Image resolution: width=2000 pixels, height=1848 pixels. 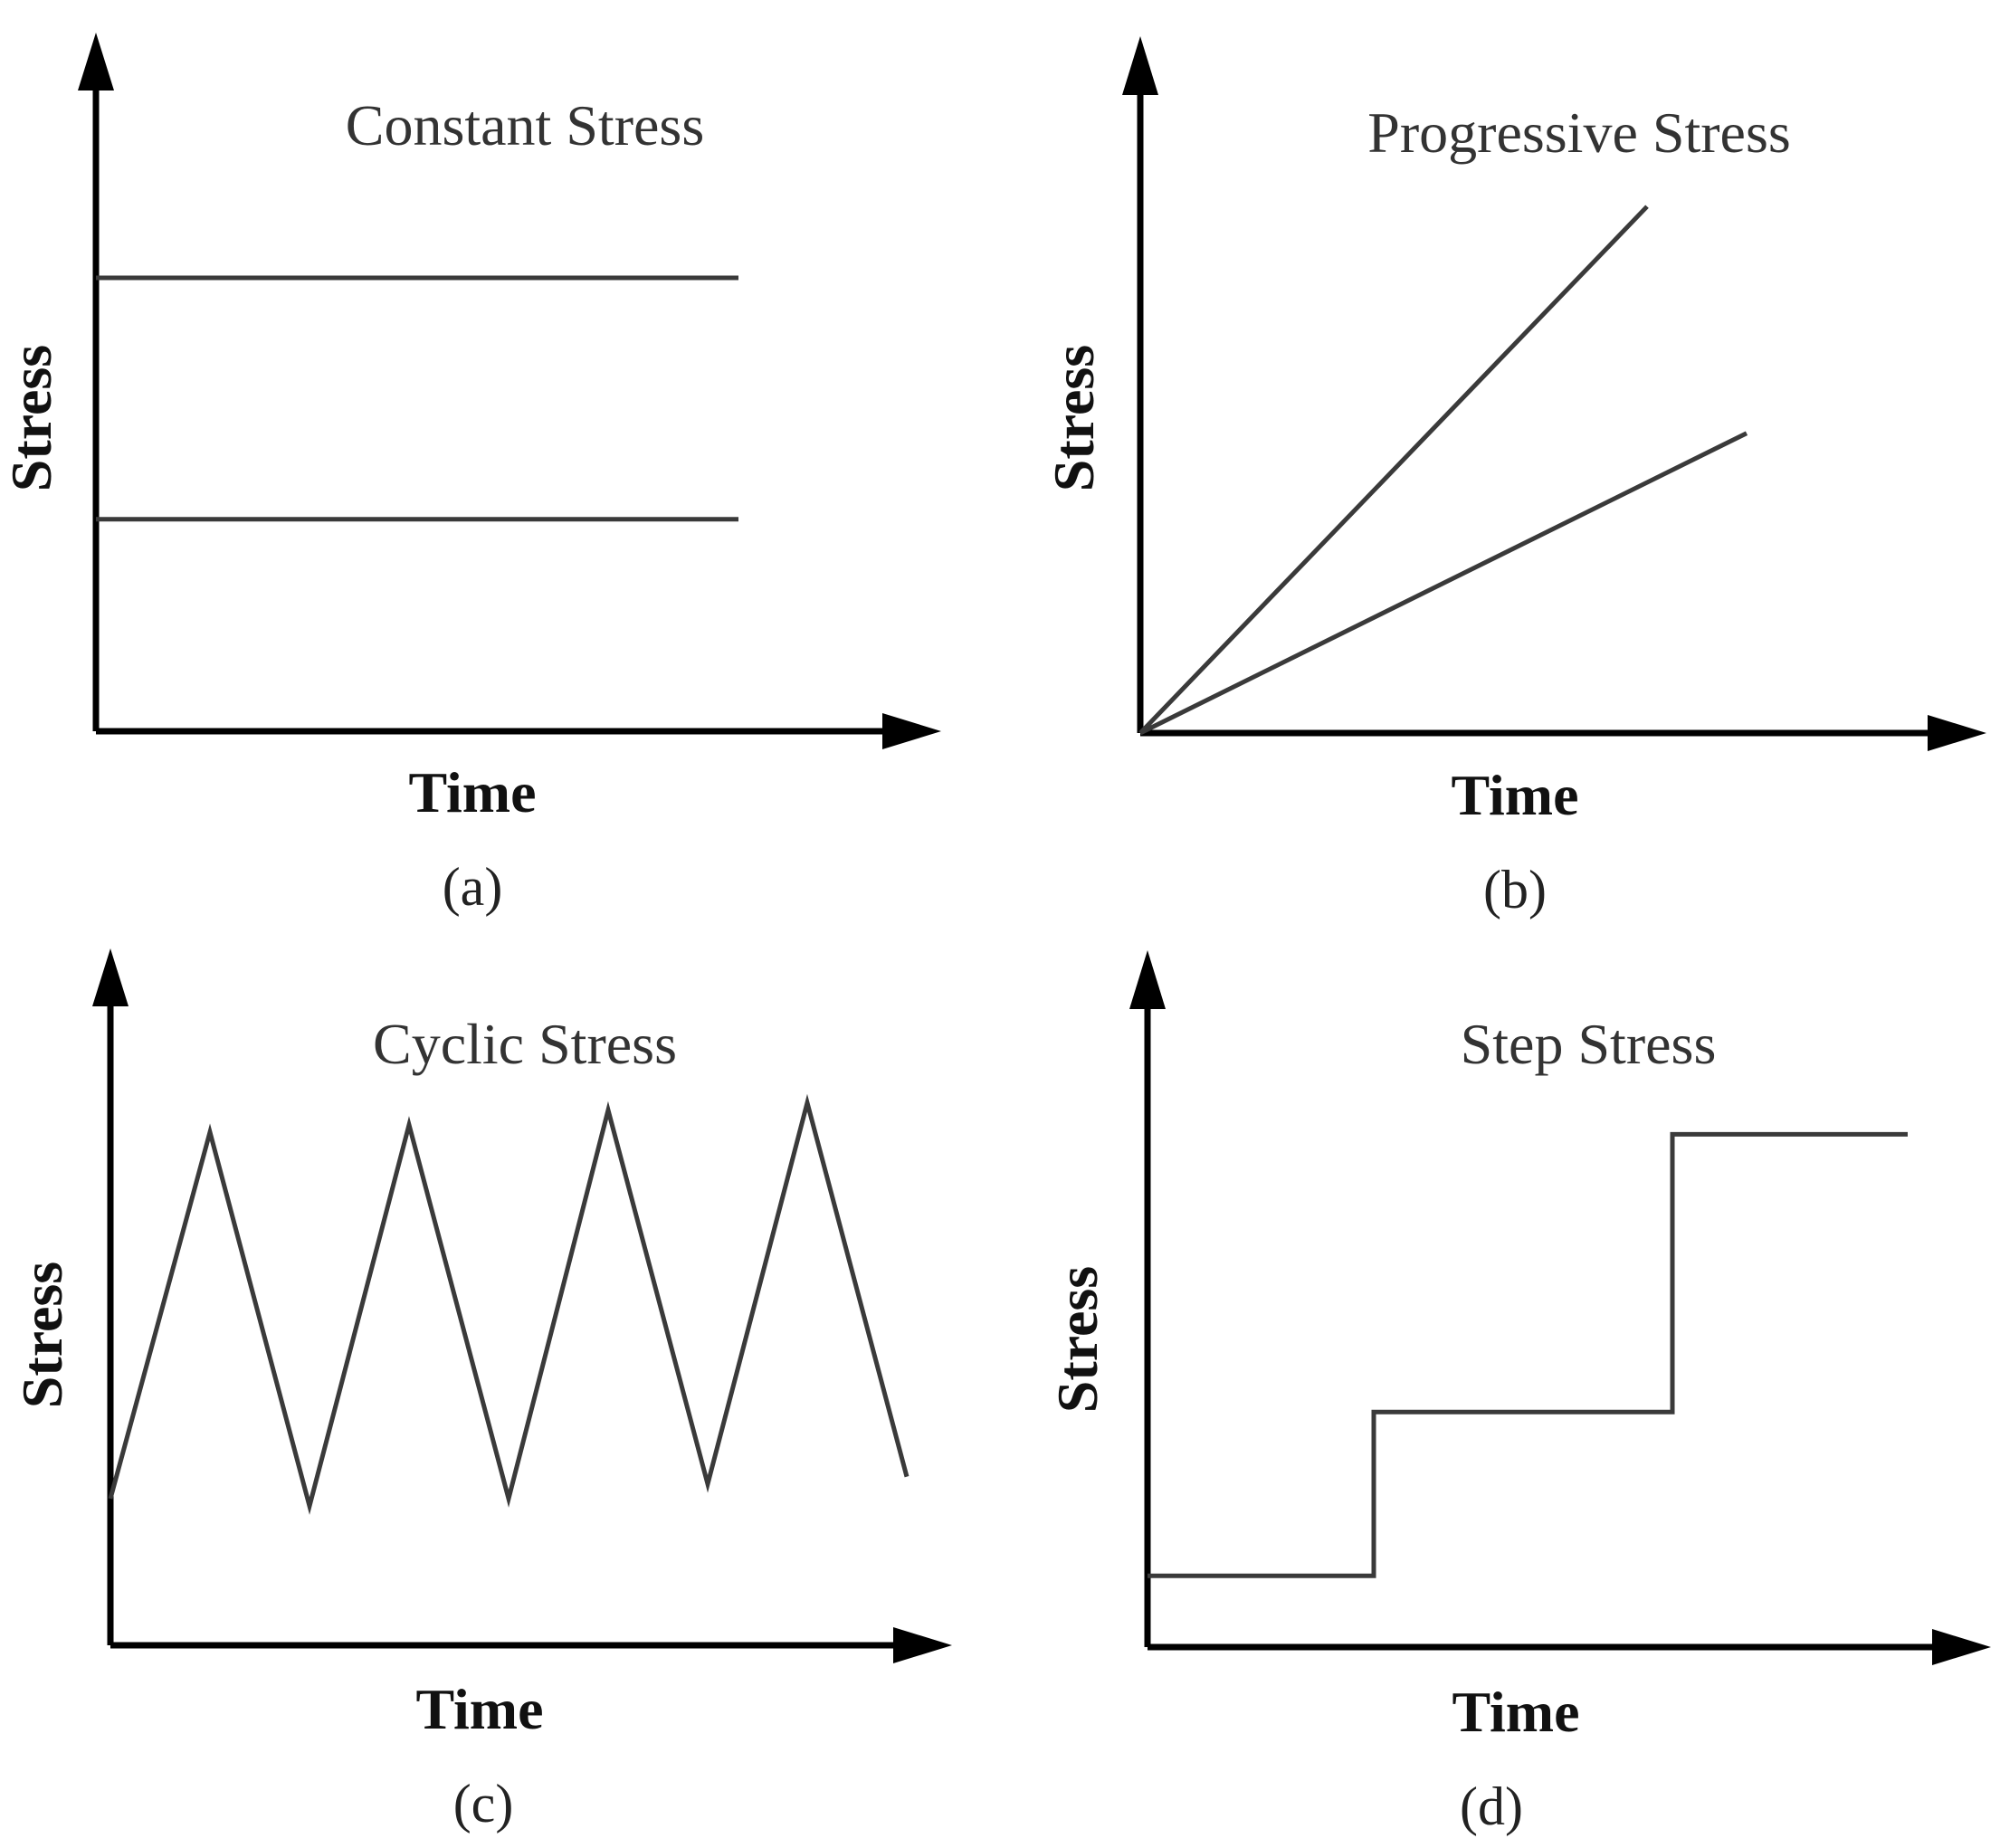 I want to click on panel-a-x-axis-label: Time, so click(x=472, y=792).